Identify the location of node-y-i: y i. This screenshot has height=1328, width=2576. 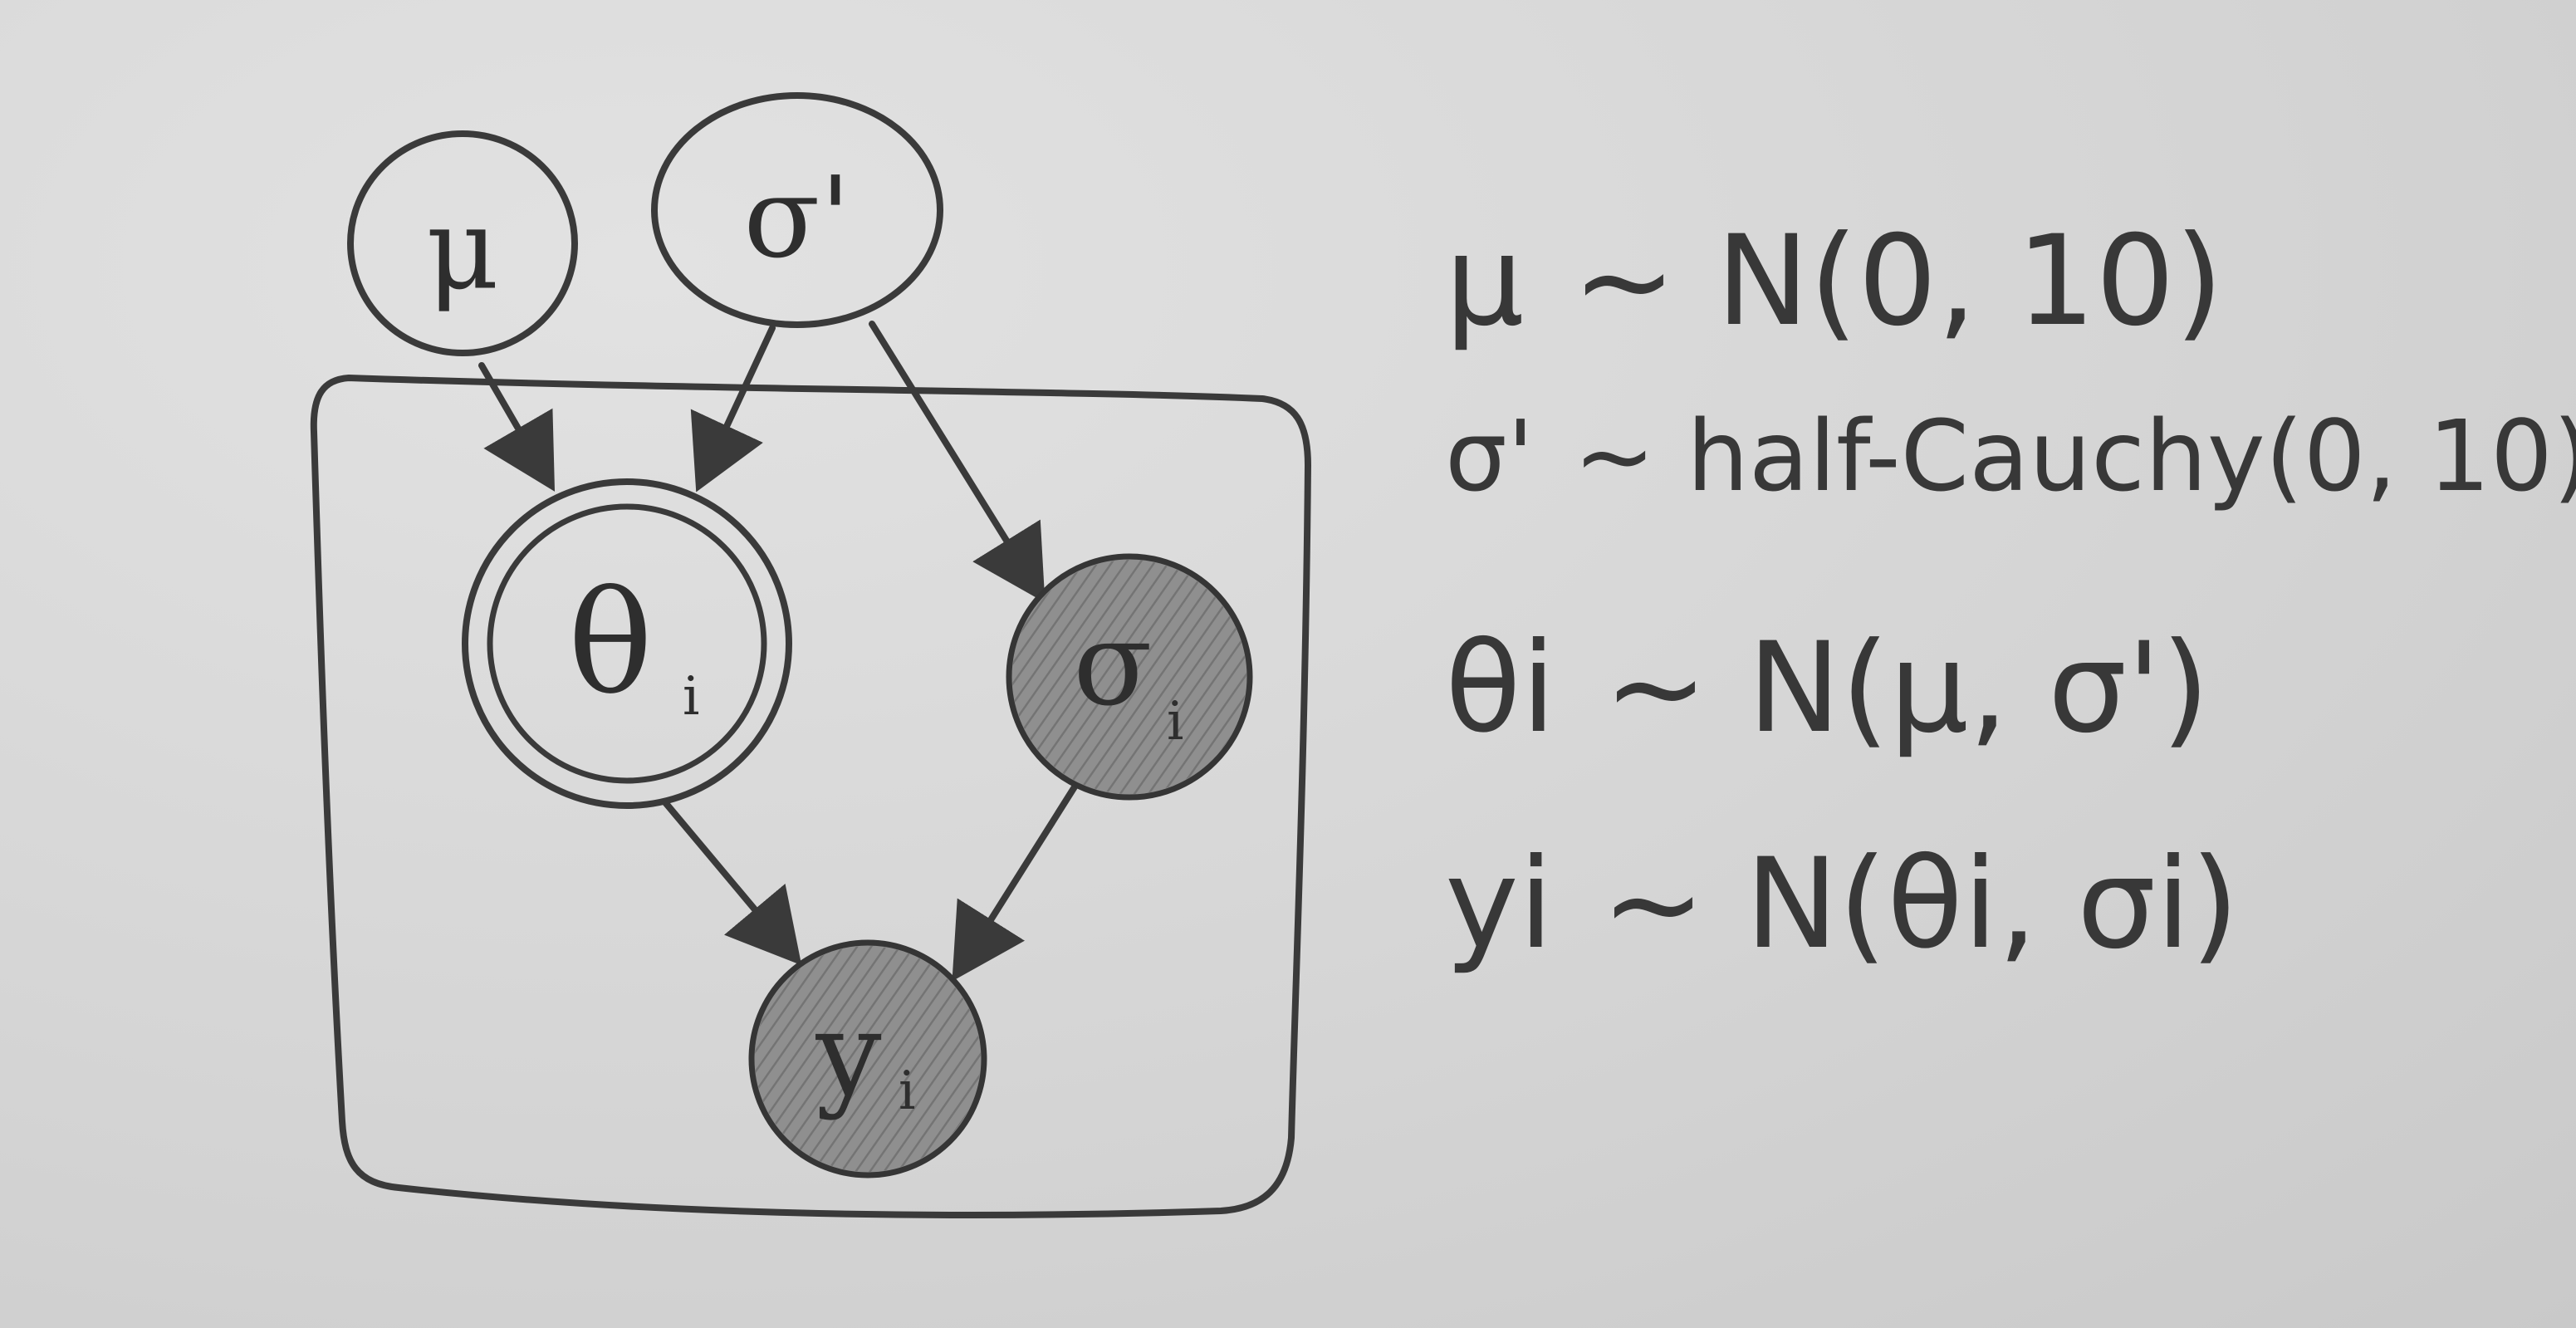
(867, 1059).